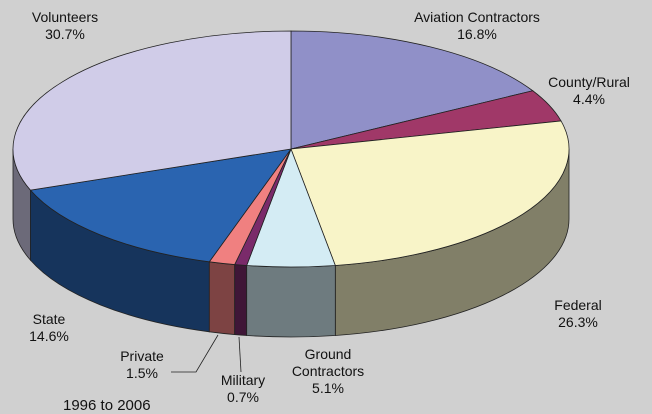 This screenshot has width=652, height=414. I want to click on label-federal: Federal 26.3%, so click(578, 314).